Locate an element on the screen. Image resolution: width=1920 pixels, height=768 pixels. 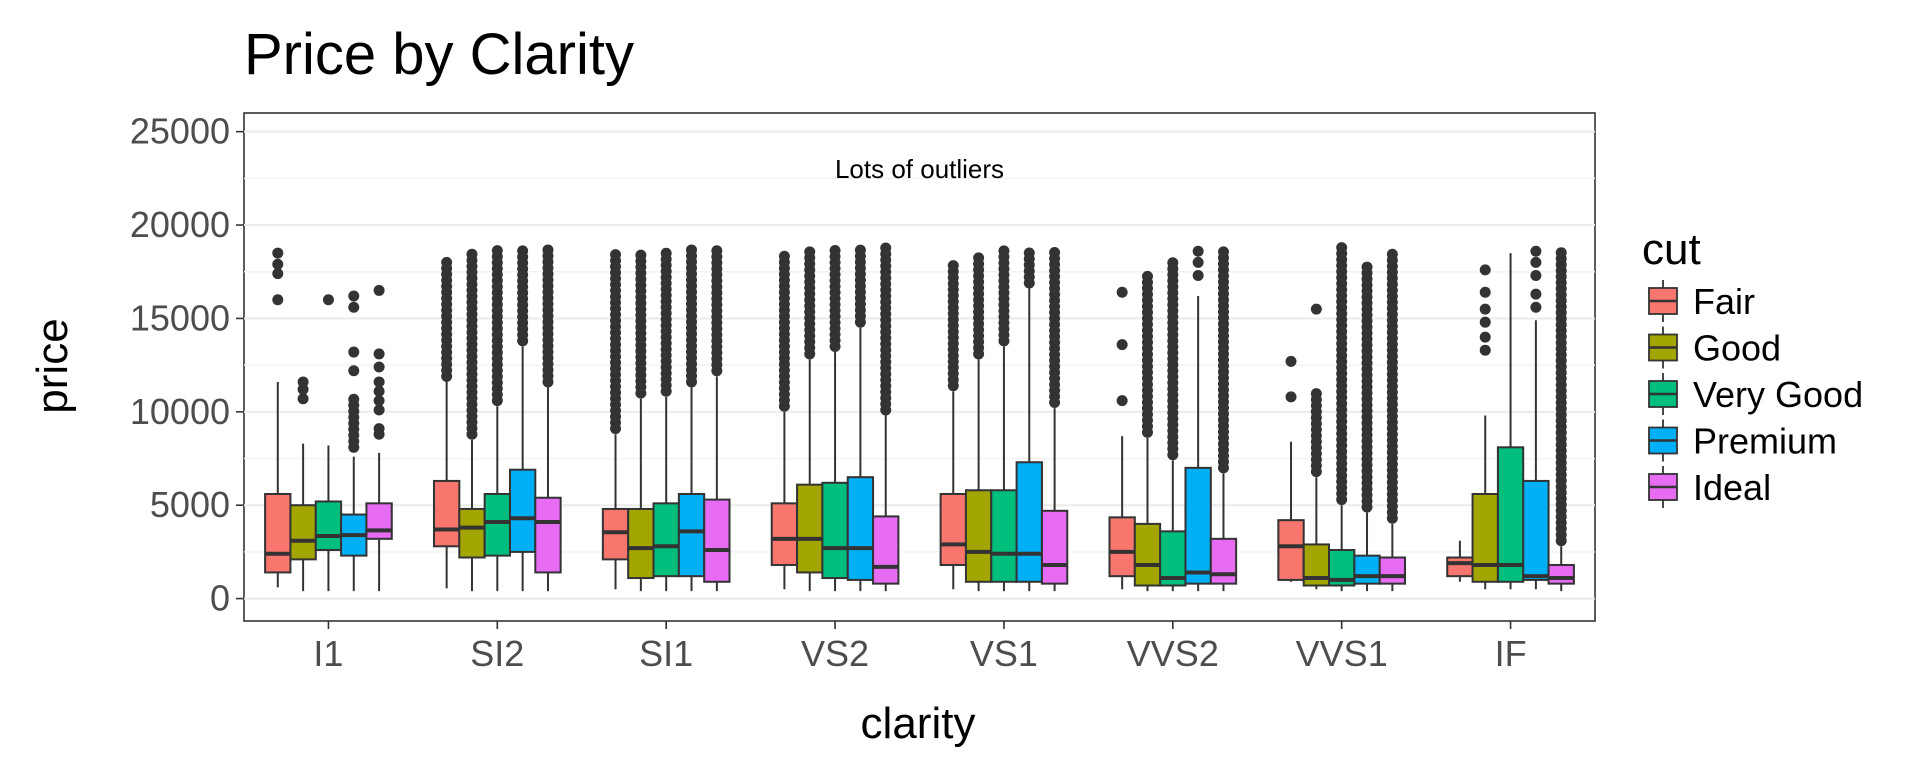
box-premium-if is located at coordinates (1536, 530).